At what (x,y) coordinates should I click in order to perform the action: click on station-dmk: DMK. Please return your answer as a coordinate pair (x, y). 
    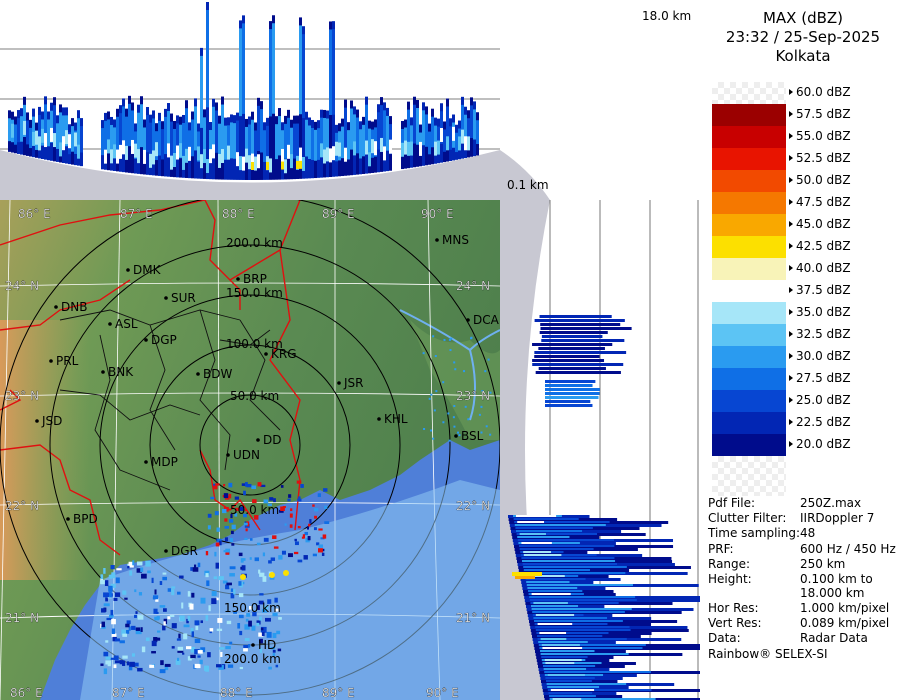
    Looking at the image, I should click on (144, 270).